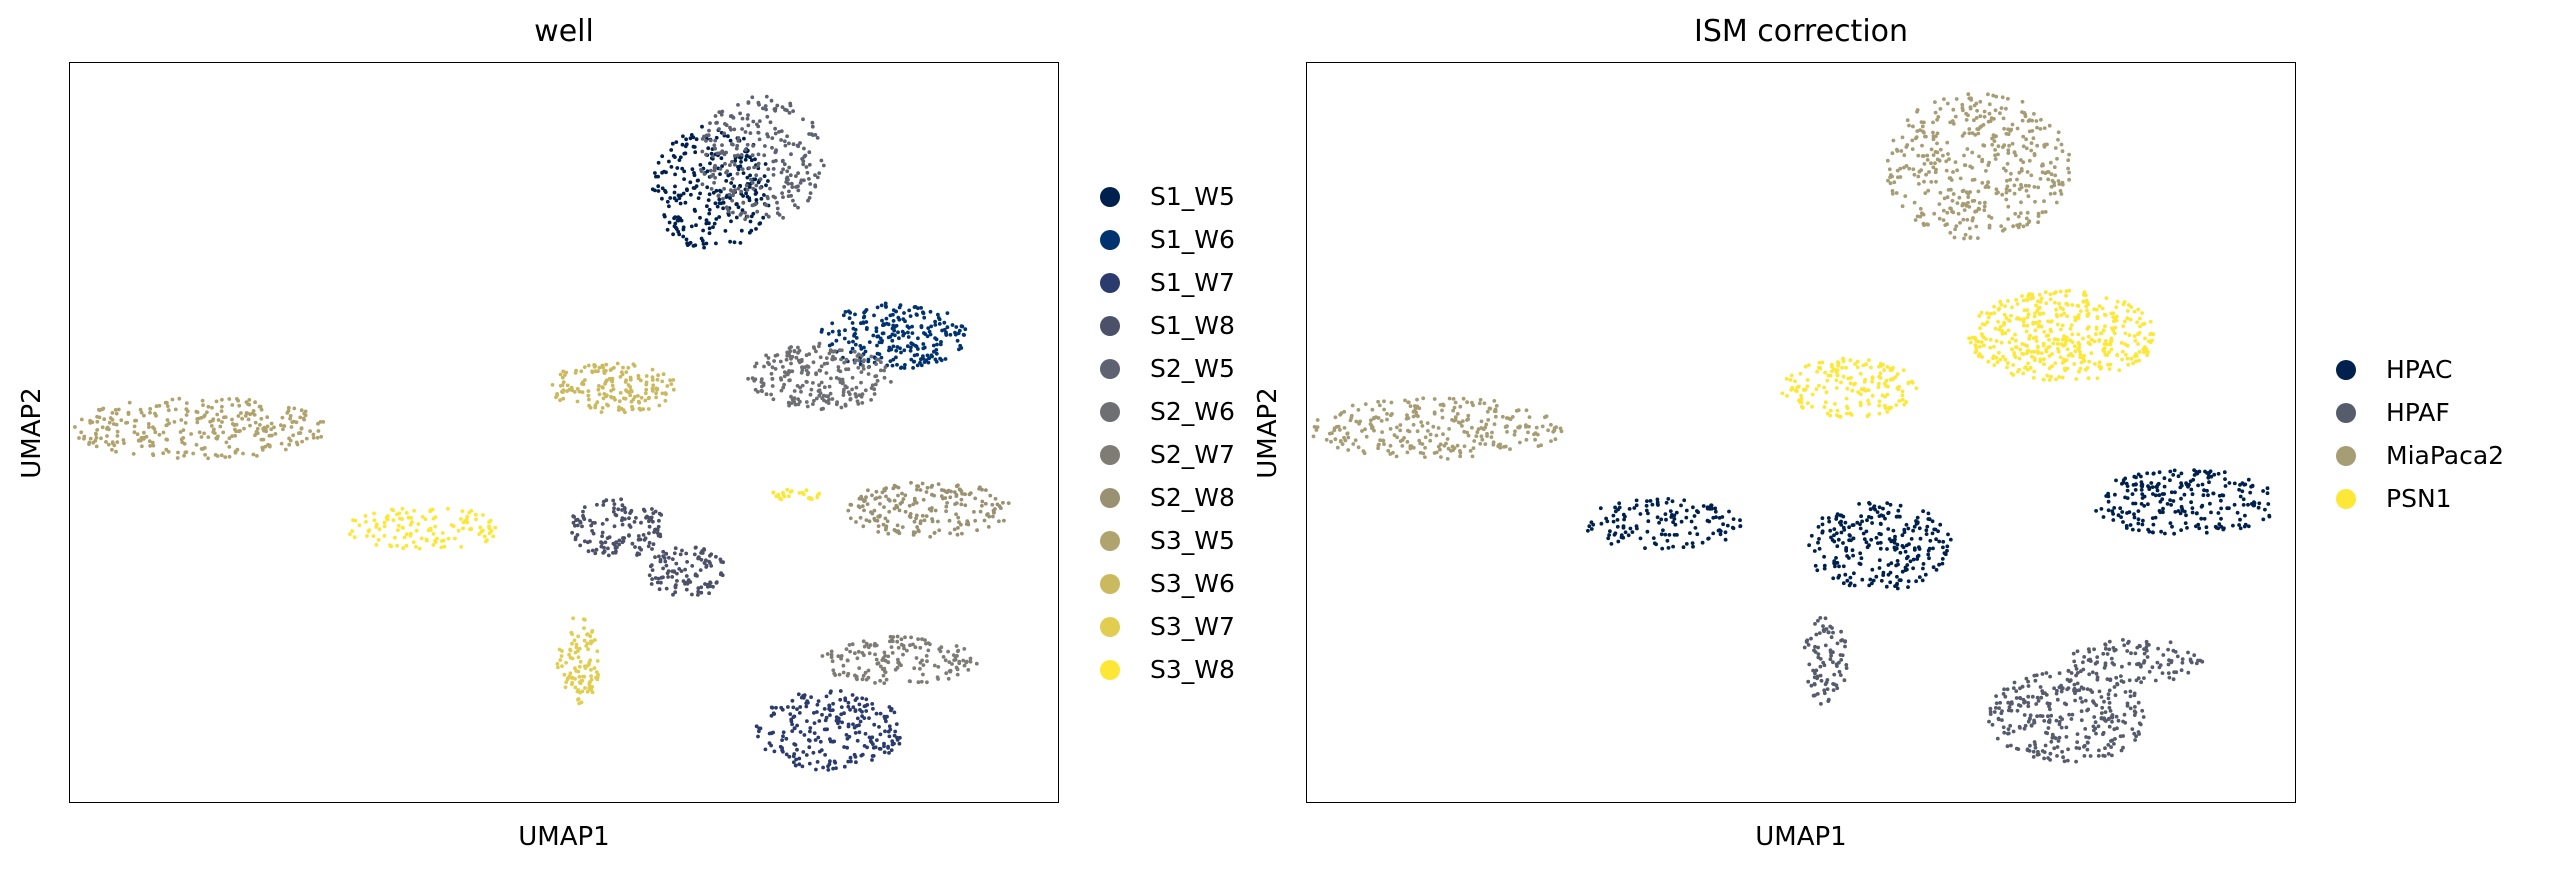 The image size is (2550, 870). Describe the element at coordinates (1167, 196) in the screenshot. I see `legend-item: S1_W5` at that location.